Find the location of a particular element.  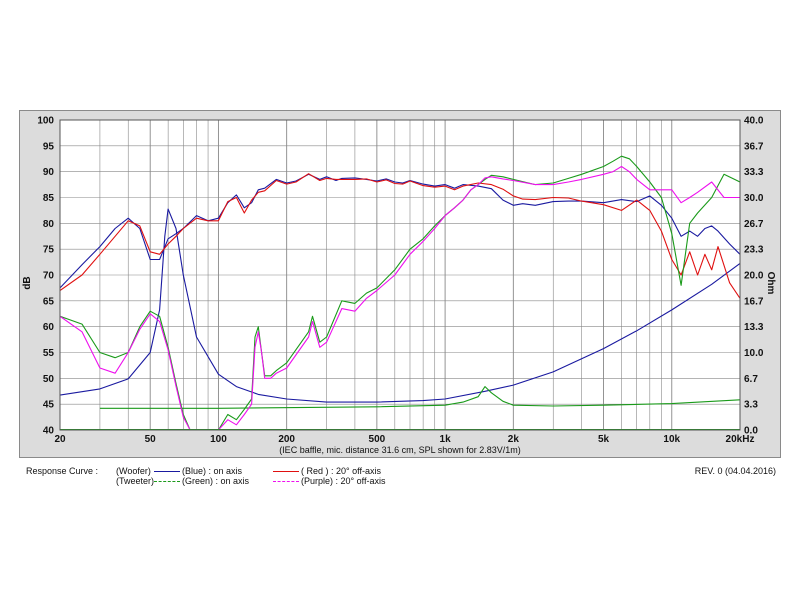

y-tick-label: 45 is located at coordinates (49, 405).